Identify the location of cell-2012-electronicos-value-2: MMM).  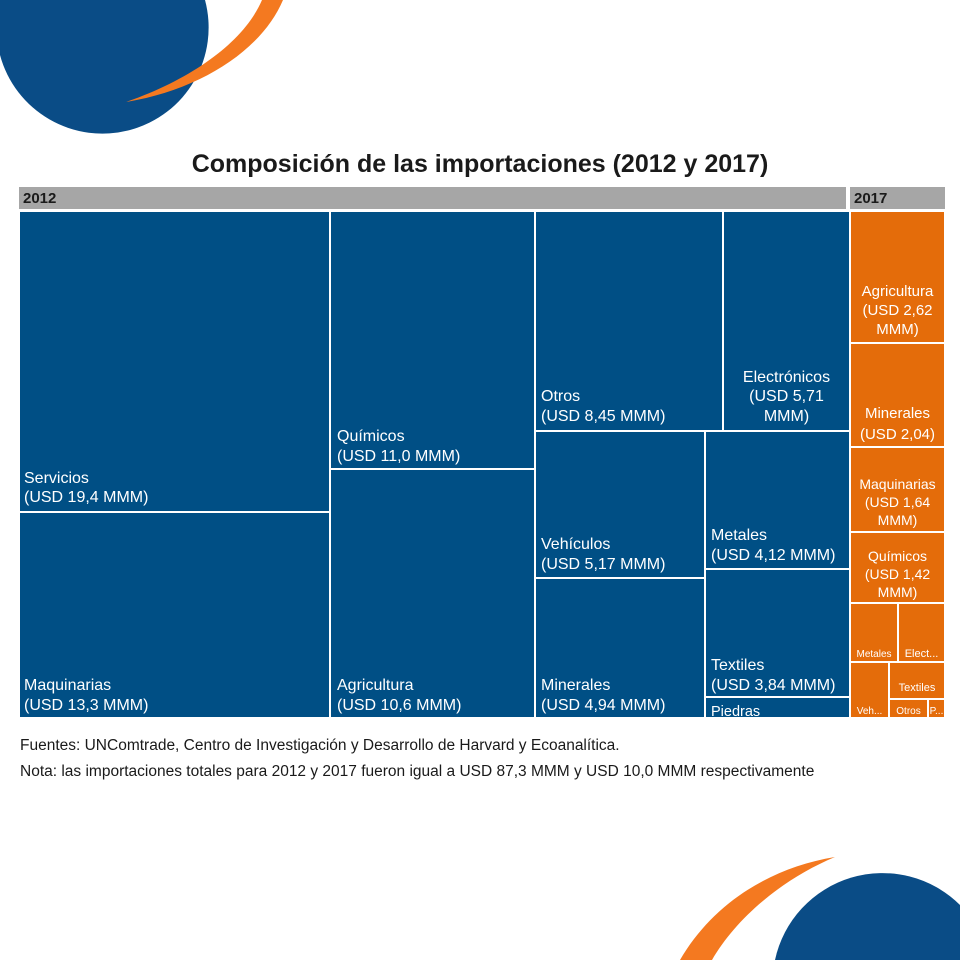
(786, 416).